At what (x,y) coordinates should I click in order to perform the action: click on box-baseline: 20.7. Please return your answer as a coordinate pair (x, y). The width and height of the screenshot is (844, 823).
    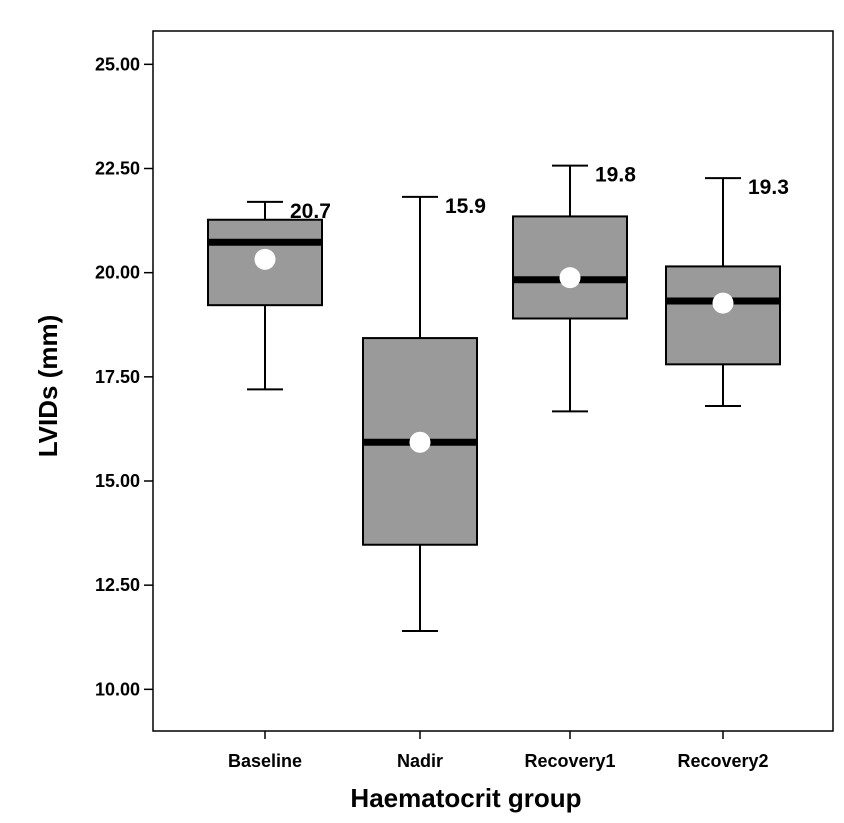
    Looking at the image, I should click on (269, 295).